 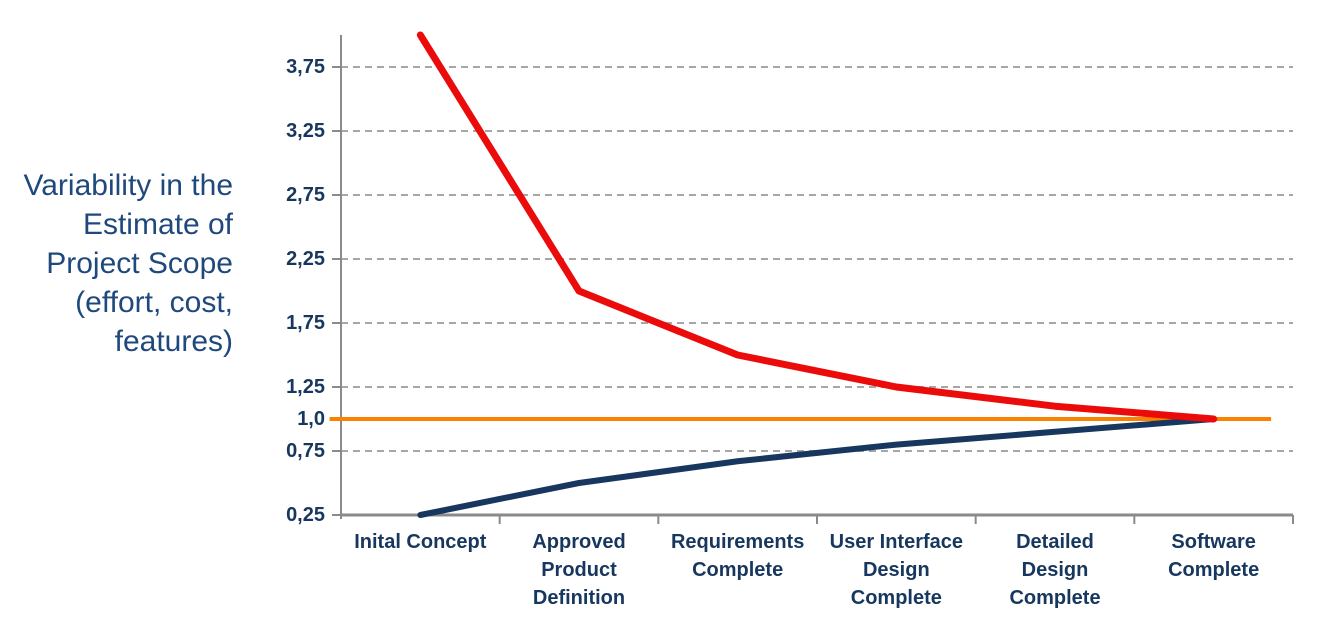 What do you see at coordinates (154, 302) in the screenshot?
I see `y-axis-title-line: (effort, cost,` at bounding box center [154, 302].